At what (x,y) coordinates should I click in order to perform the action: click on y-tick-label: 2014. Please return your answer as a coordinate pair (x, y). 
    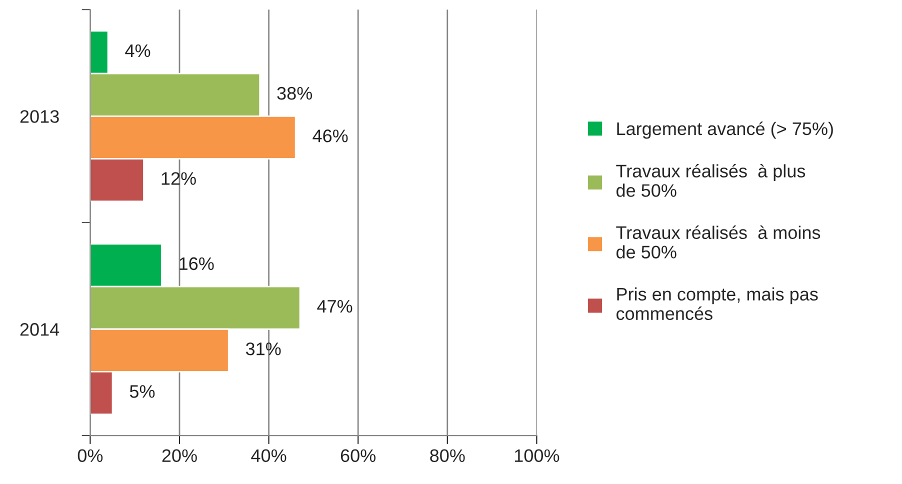
    Looking at the image, I should click on (40, 329).